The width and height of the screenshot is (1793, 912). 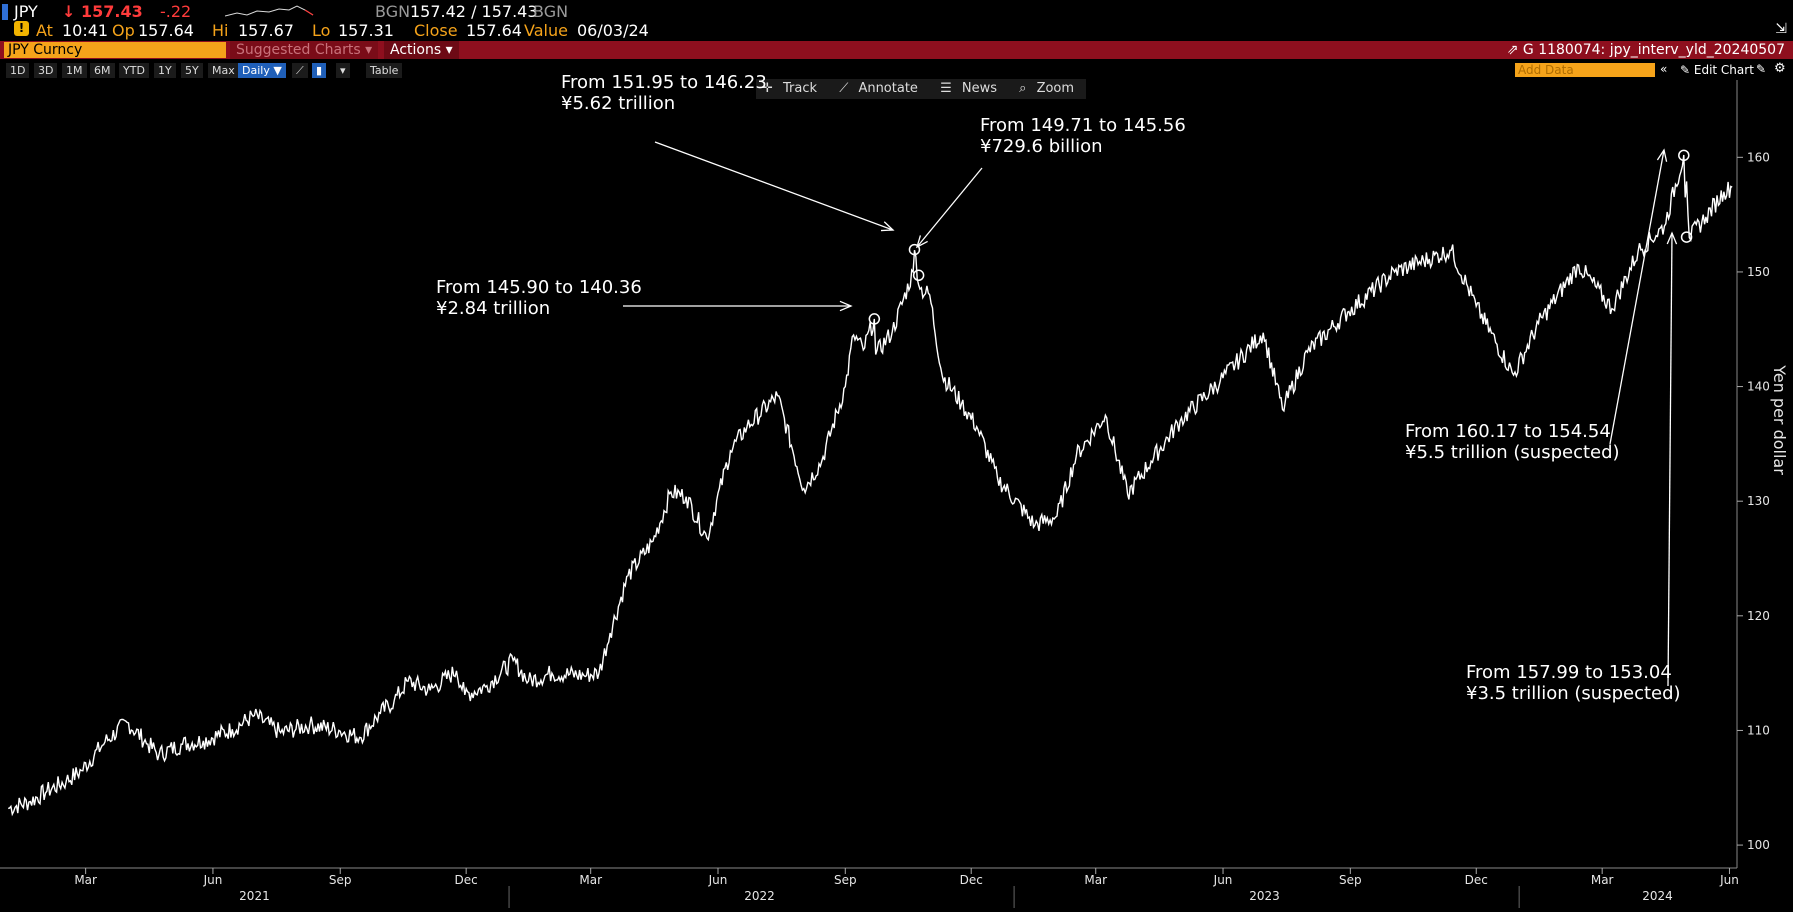 I want to click on edit-chart-button: ✎ Edit Chart, so click(x=1717, y=70).